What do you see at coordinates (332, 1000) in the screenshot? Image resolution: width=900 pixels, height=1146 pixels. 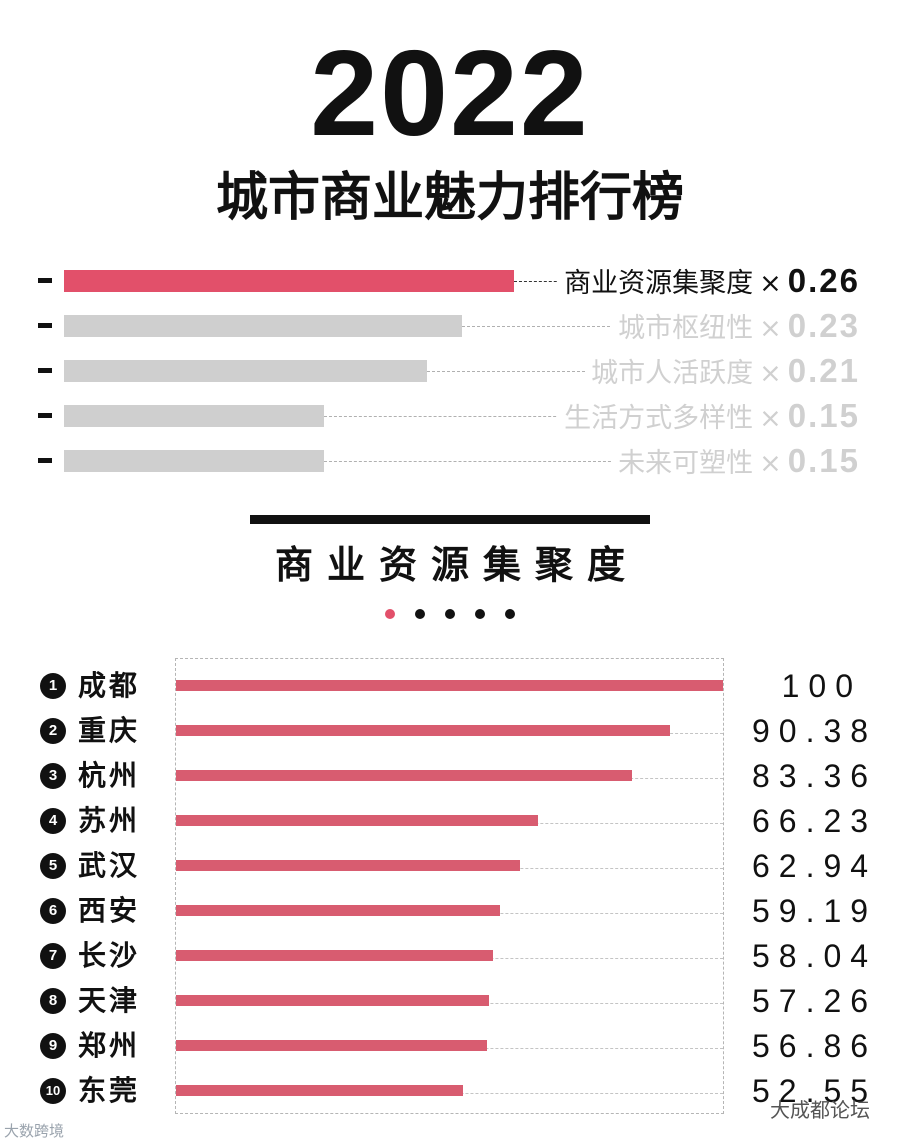 I see `bar-天津` at bounding box center [332, 1000].